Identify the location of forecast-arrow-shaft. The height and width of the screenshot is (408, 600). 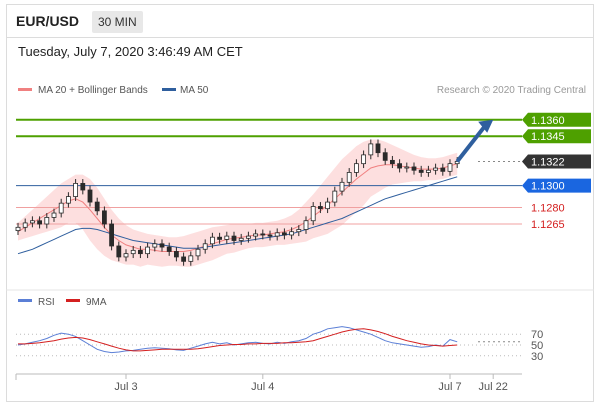
(471, 143).